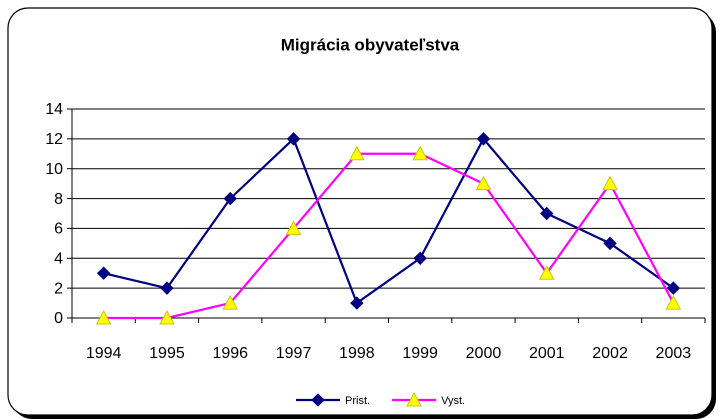 Image resolution: width=722 pixels, height=419 pixels. Describe the element at coordinates (58, 199) in the screenshot. I see `y-tick-label: 8` at that location.